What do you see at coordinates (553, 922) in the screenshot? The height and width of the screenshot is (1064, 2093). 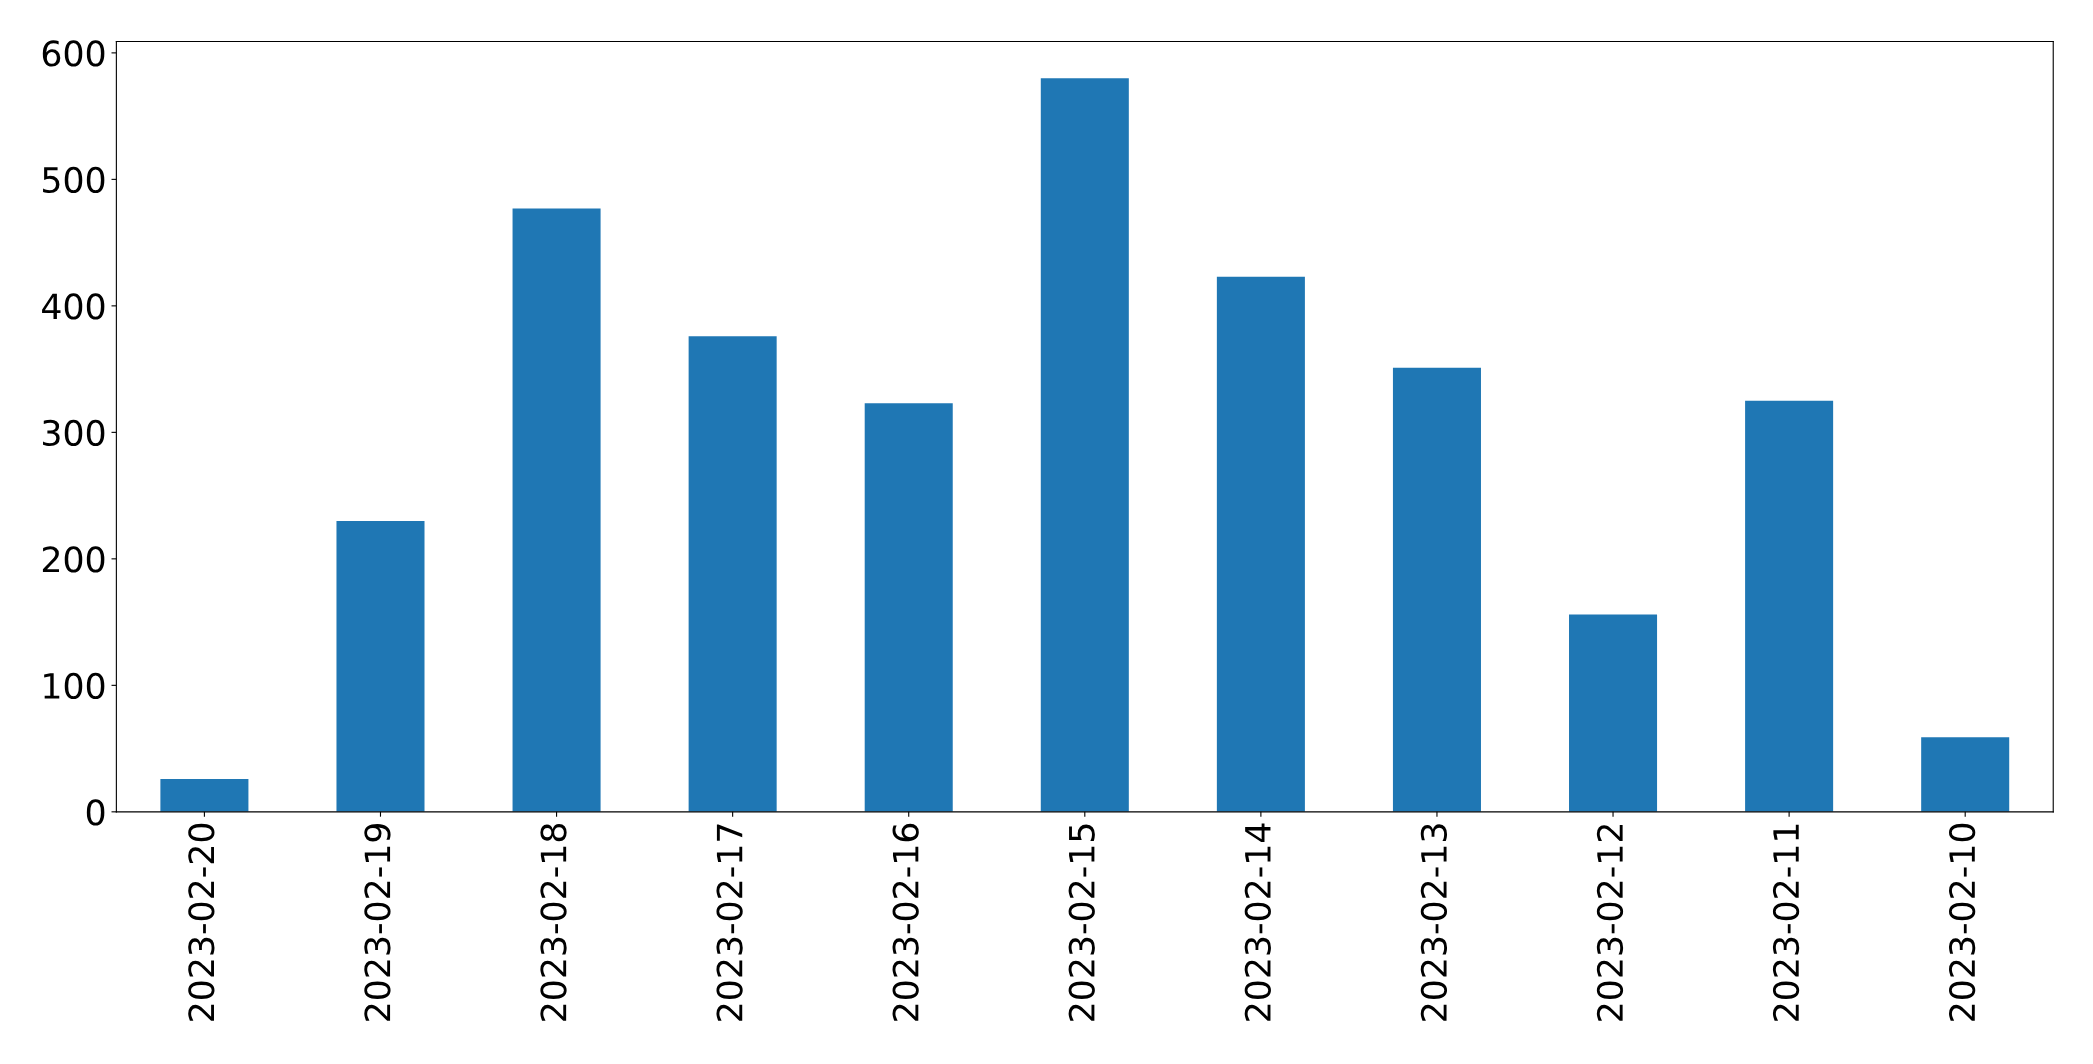 I see `x-tick-label: 2023-02-18` at bounding box center [553, 922].